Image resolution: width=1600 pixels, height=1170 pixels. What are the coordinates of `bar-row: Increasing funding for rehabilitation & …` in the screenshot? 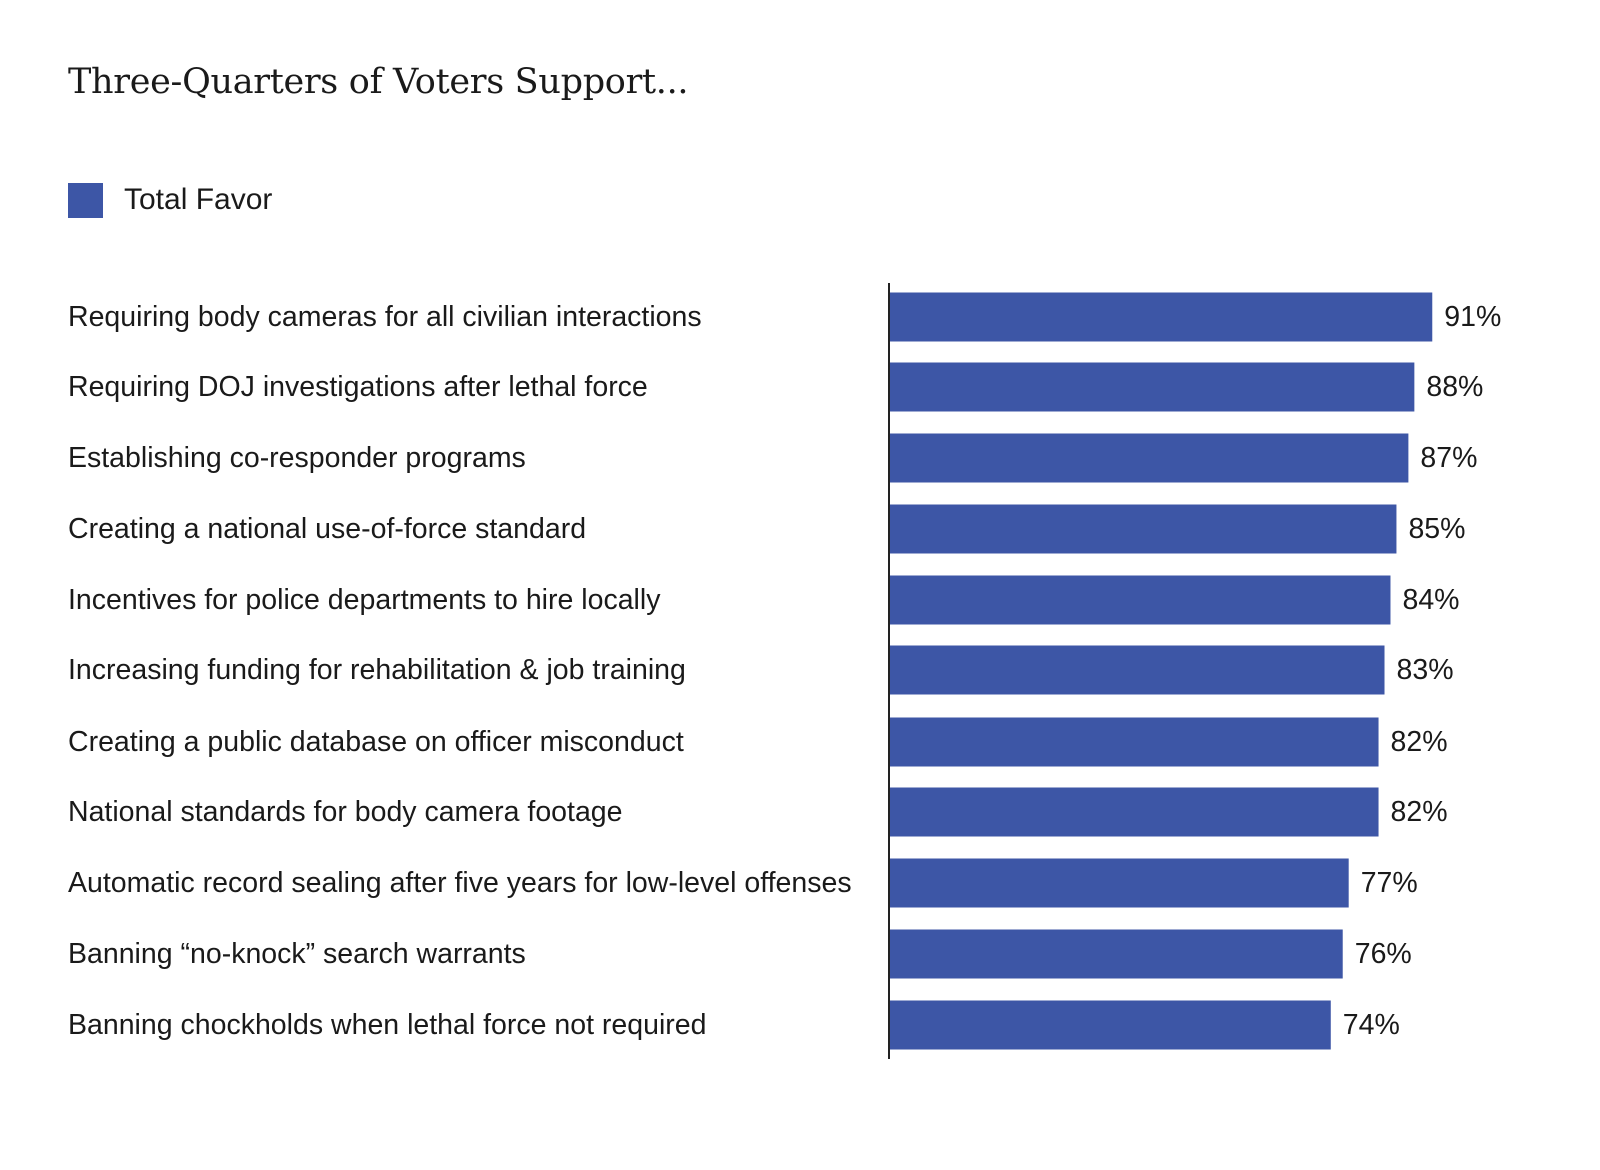 It's located at (761, 670).